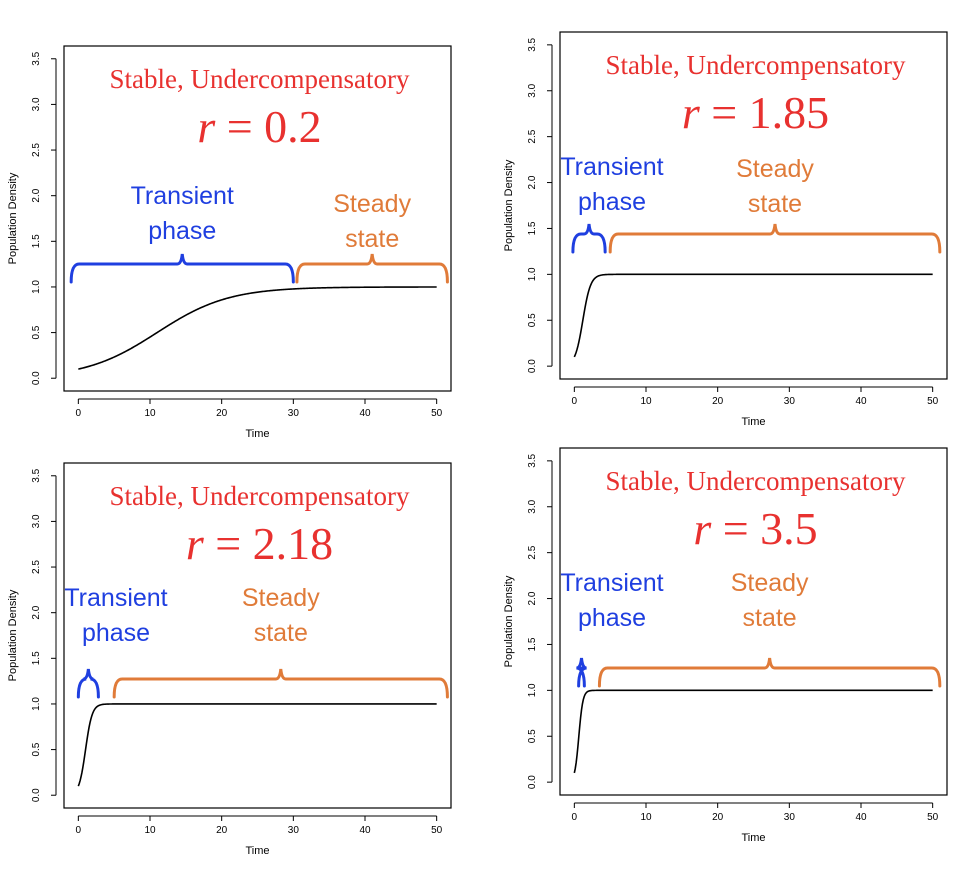 The height and width of the screenshot is (875, 968). I want to click on r-parameter-label: r = 0.2, so click(259, 126).